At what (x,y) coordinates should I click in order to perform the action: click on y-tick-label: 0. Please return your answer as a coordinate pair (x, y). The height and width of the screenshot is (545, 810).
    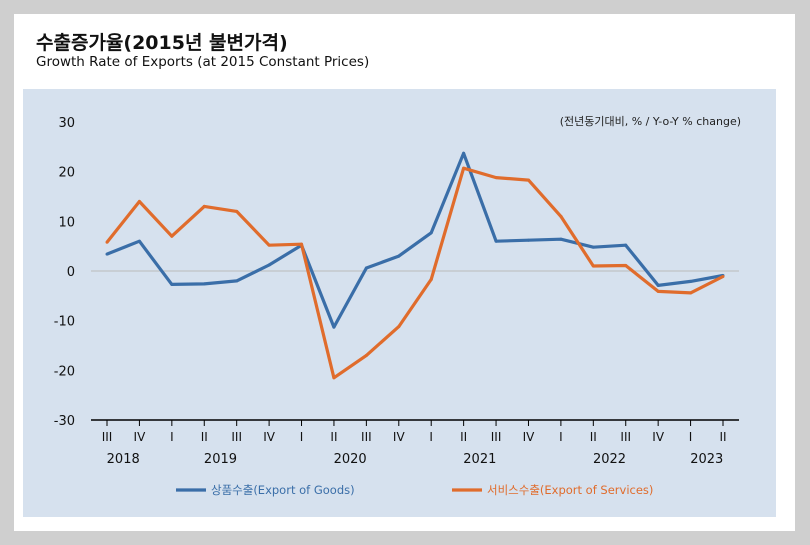
    Looking at the image, I should click on (71, 272).